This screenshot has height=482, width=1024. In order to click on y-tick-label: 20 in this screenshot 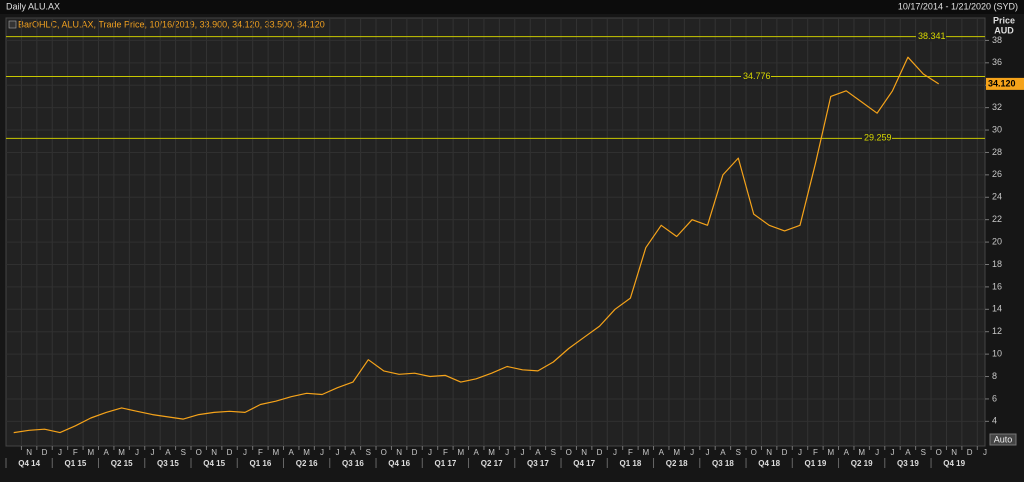, I will do `click(997, 241)`.